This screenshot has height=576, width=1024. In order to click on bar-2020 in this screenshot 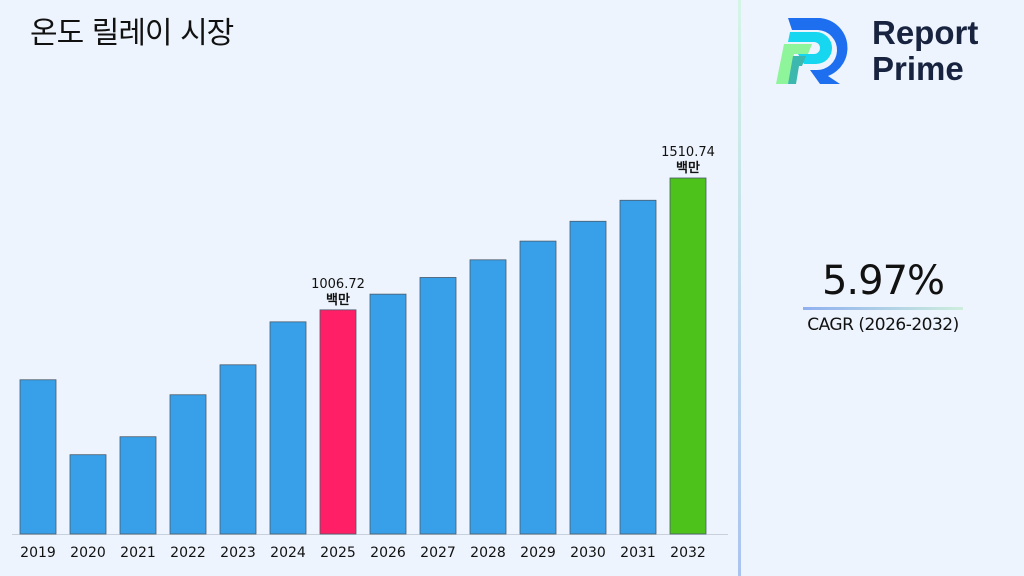, I will do `click(88, 494)`.